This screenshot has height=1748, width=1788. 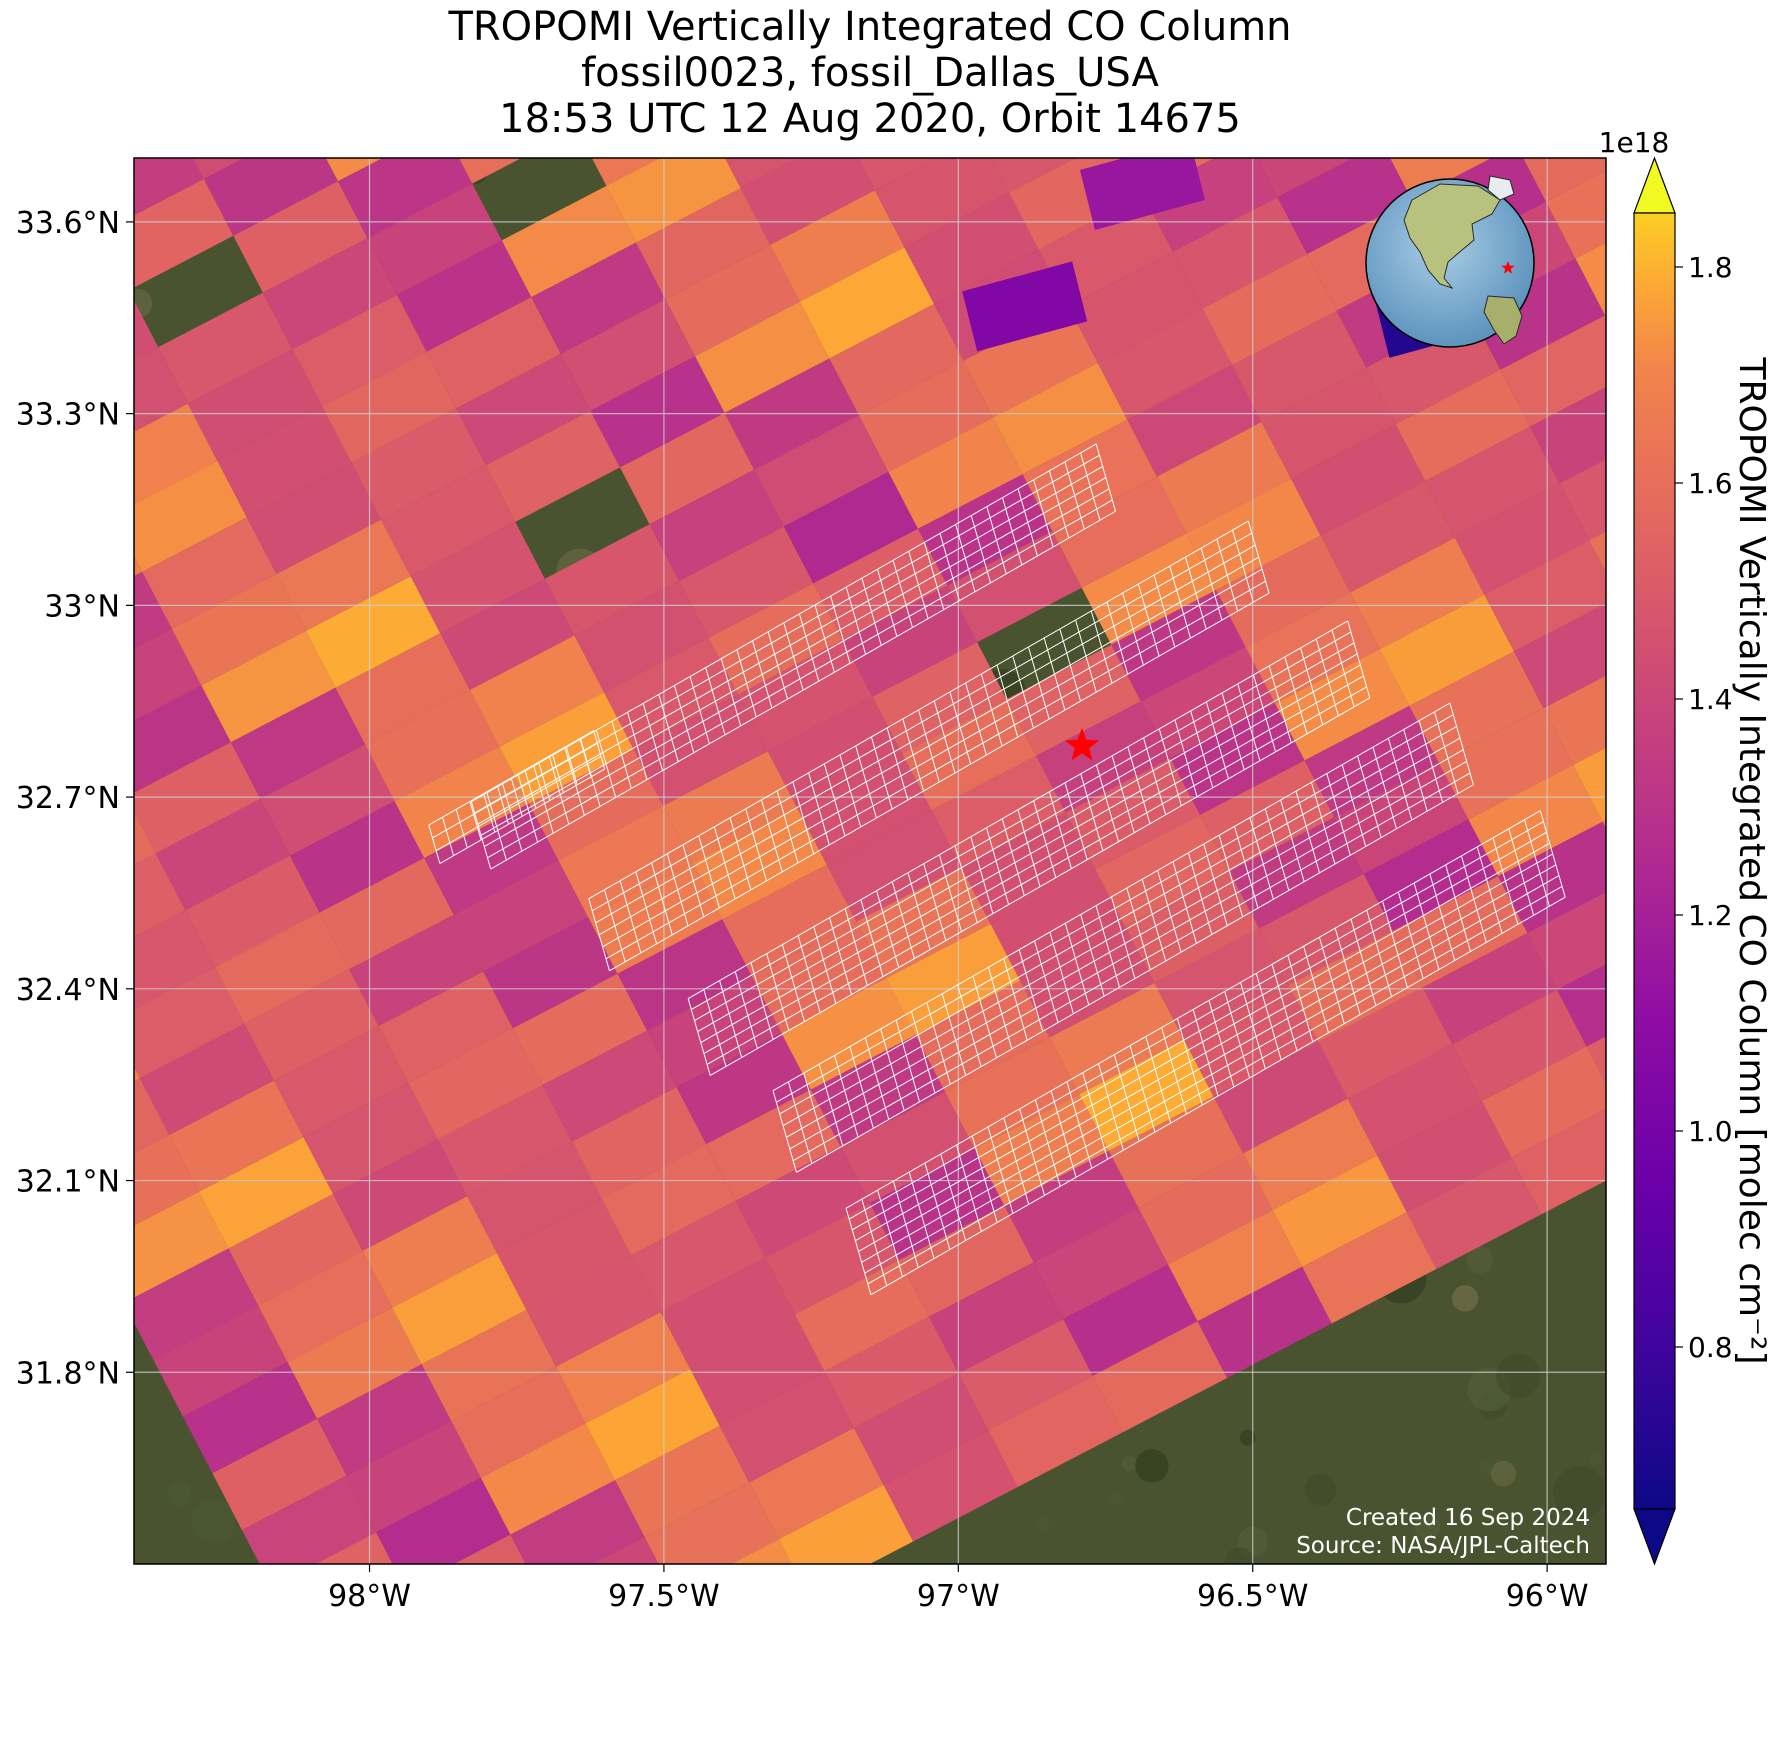 I want to click on x-tick-label: 98°W, so click(x=369, y=1596).